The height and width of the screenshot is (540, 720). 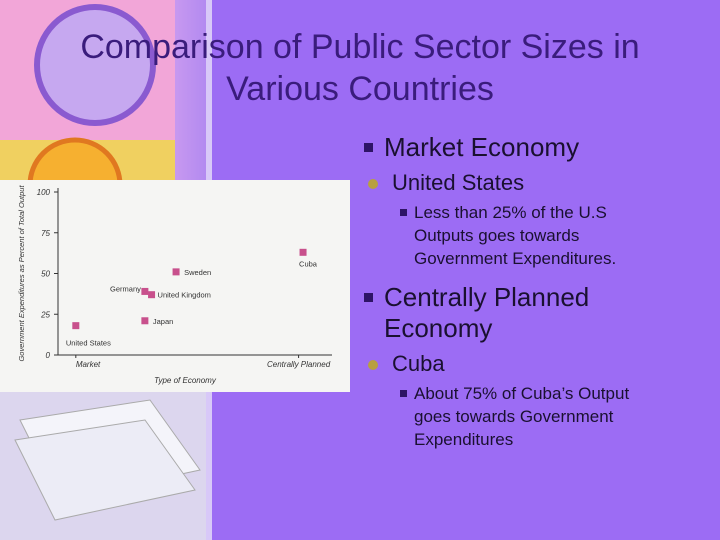 I want to click on paper, so click(x=105, y=470).